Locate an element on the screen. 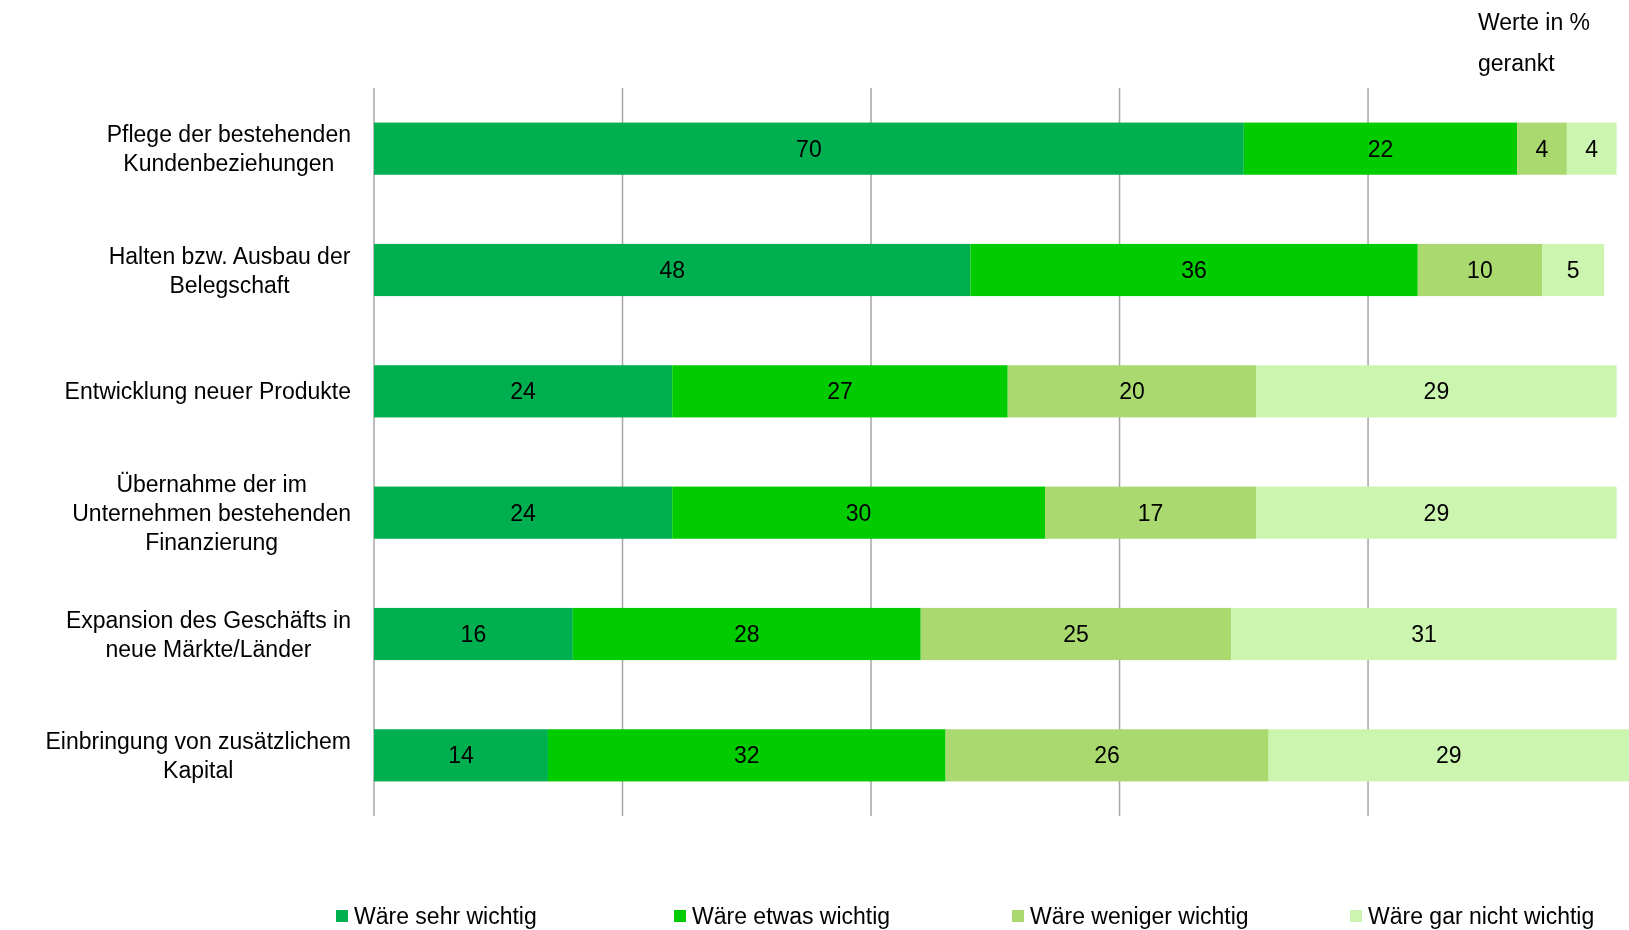  data-label: 26 is located at coordinates (1107, 755).